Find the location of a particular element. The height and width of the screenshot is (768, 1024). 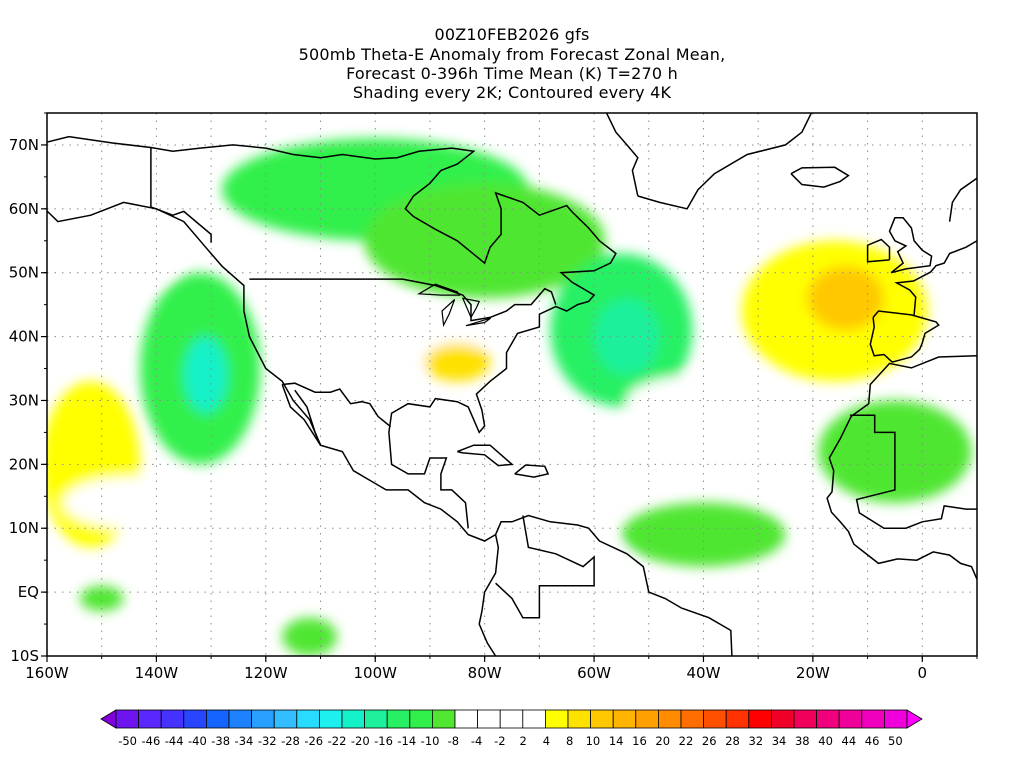

colorbar-label: 28 is located at coordinates (732, 741).